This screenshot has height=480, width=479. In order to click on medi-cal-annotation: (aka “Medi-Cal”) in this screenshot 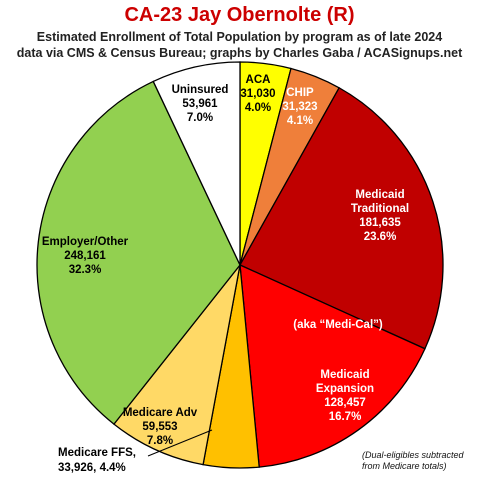, I will do `click(338, 325)`.